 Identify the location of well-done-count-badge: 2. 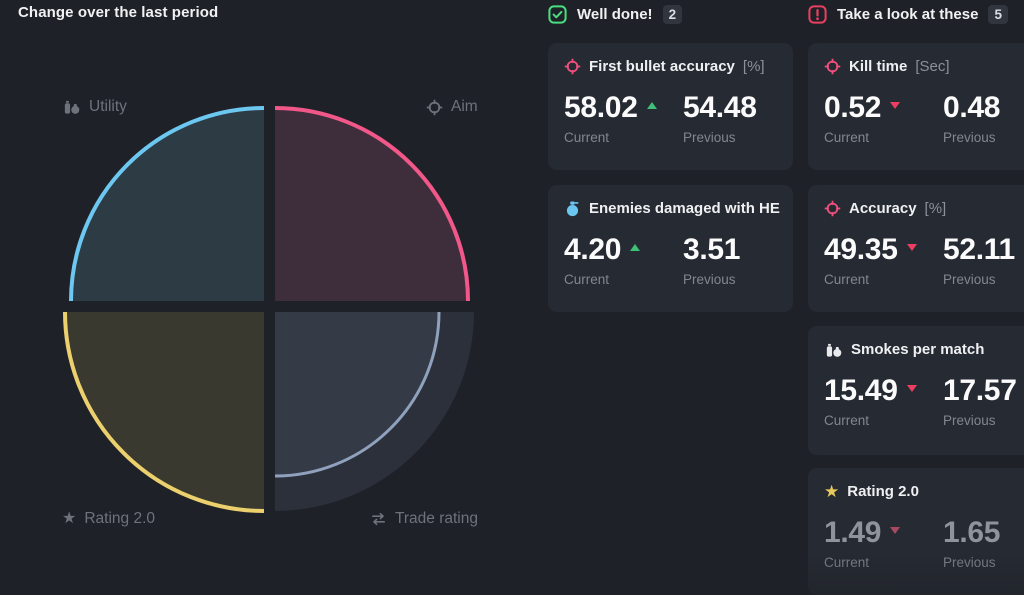
(673, 14).